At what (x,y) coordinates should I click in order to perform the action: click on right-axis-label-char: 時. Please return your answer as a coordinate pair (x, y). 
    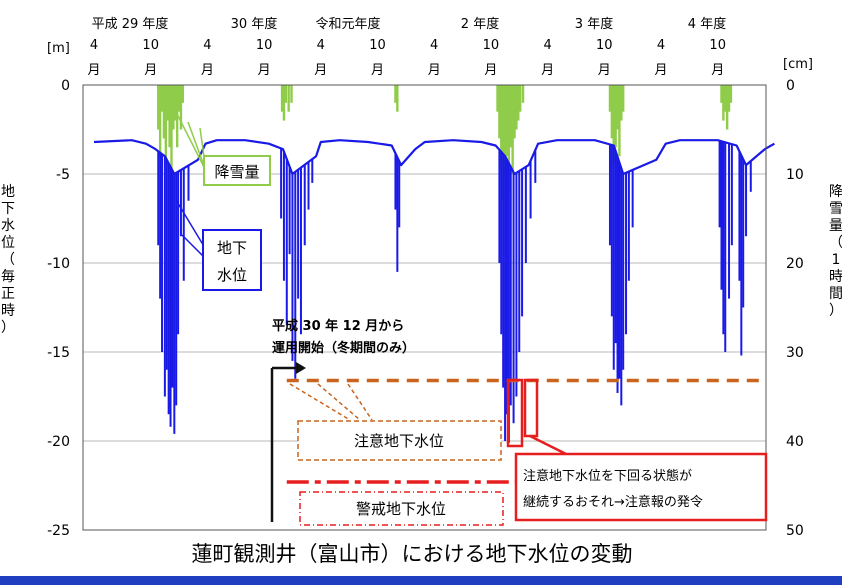
    Looking at the image, I should click on (835, 277).